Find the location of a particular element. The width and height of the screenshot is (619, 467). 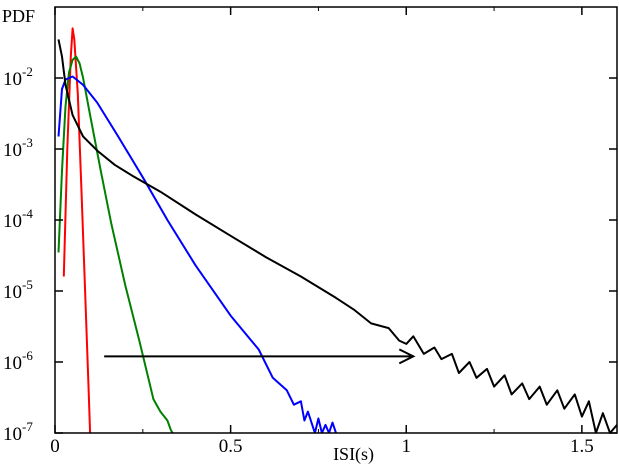

y-tick-label: 10⁻⁶ is located at coordinates (18, 361).